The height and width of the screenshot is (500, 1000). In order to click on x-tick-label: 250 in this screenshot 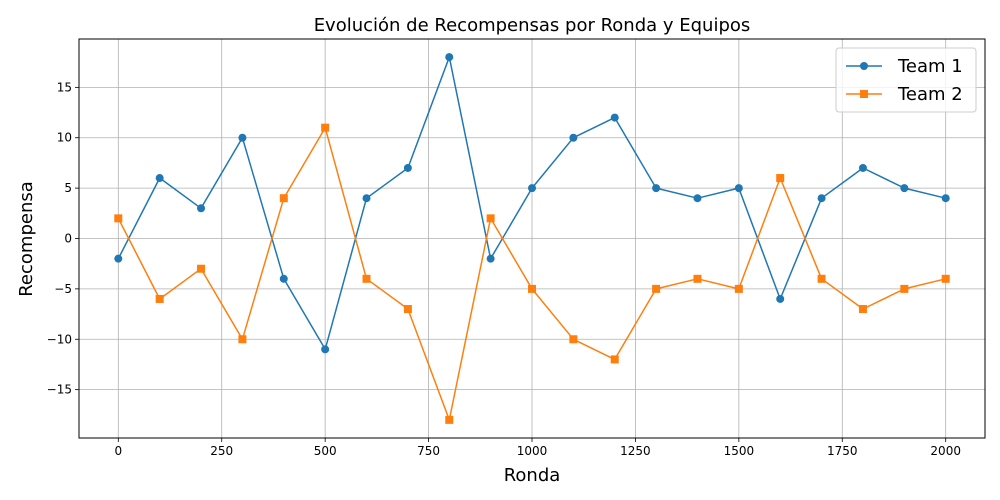, I will do `click(221, 451)`.